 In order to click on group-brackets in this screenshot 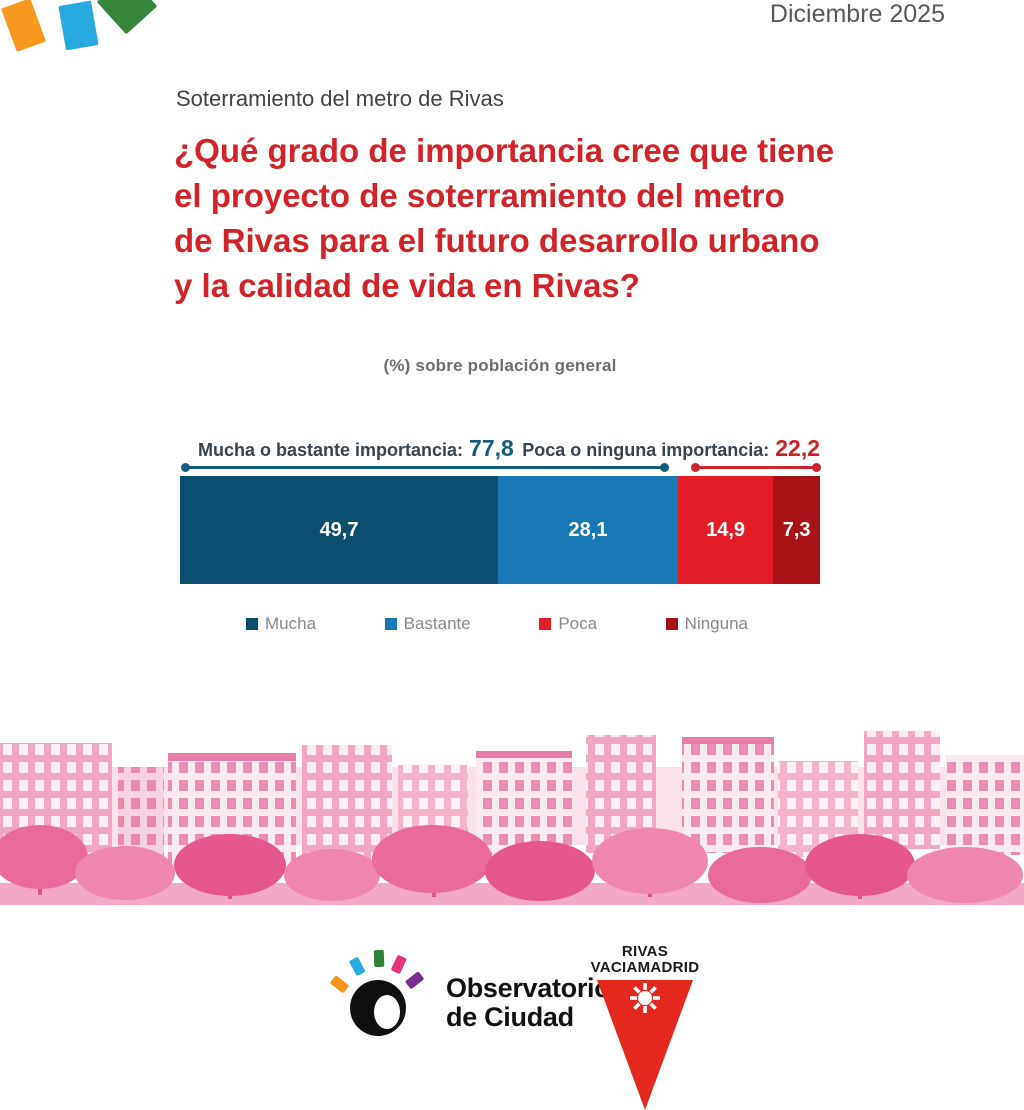, I will do `click(501, 468)`.